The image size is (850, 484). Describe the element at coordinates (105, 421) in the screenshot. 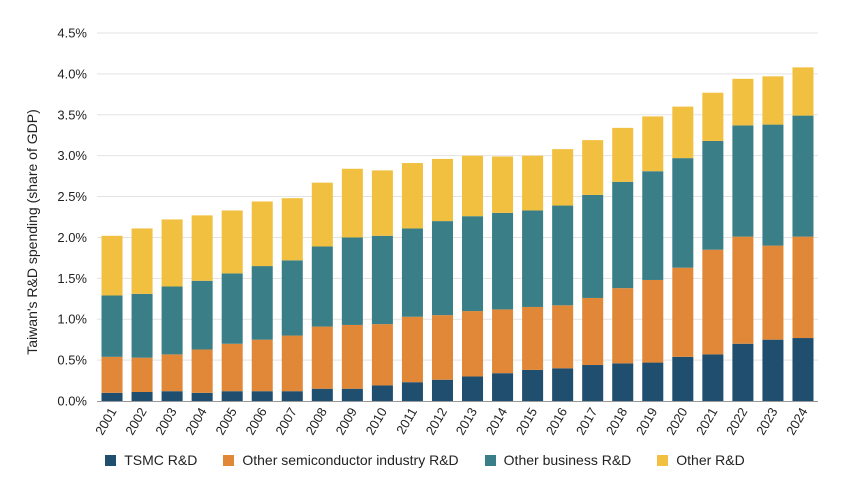

I see `x-tick-label: 2001` at that location.